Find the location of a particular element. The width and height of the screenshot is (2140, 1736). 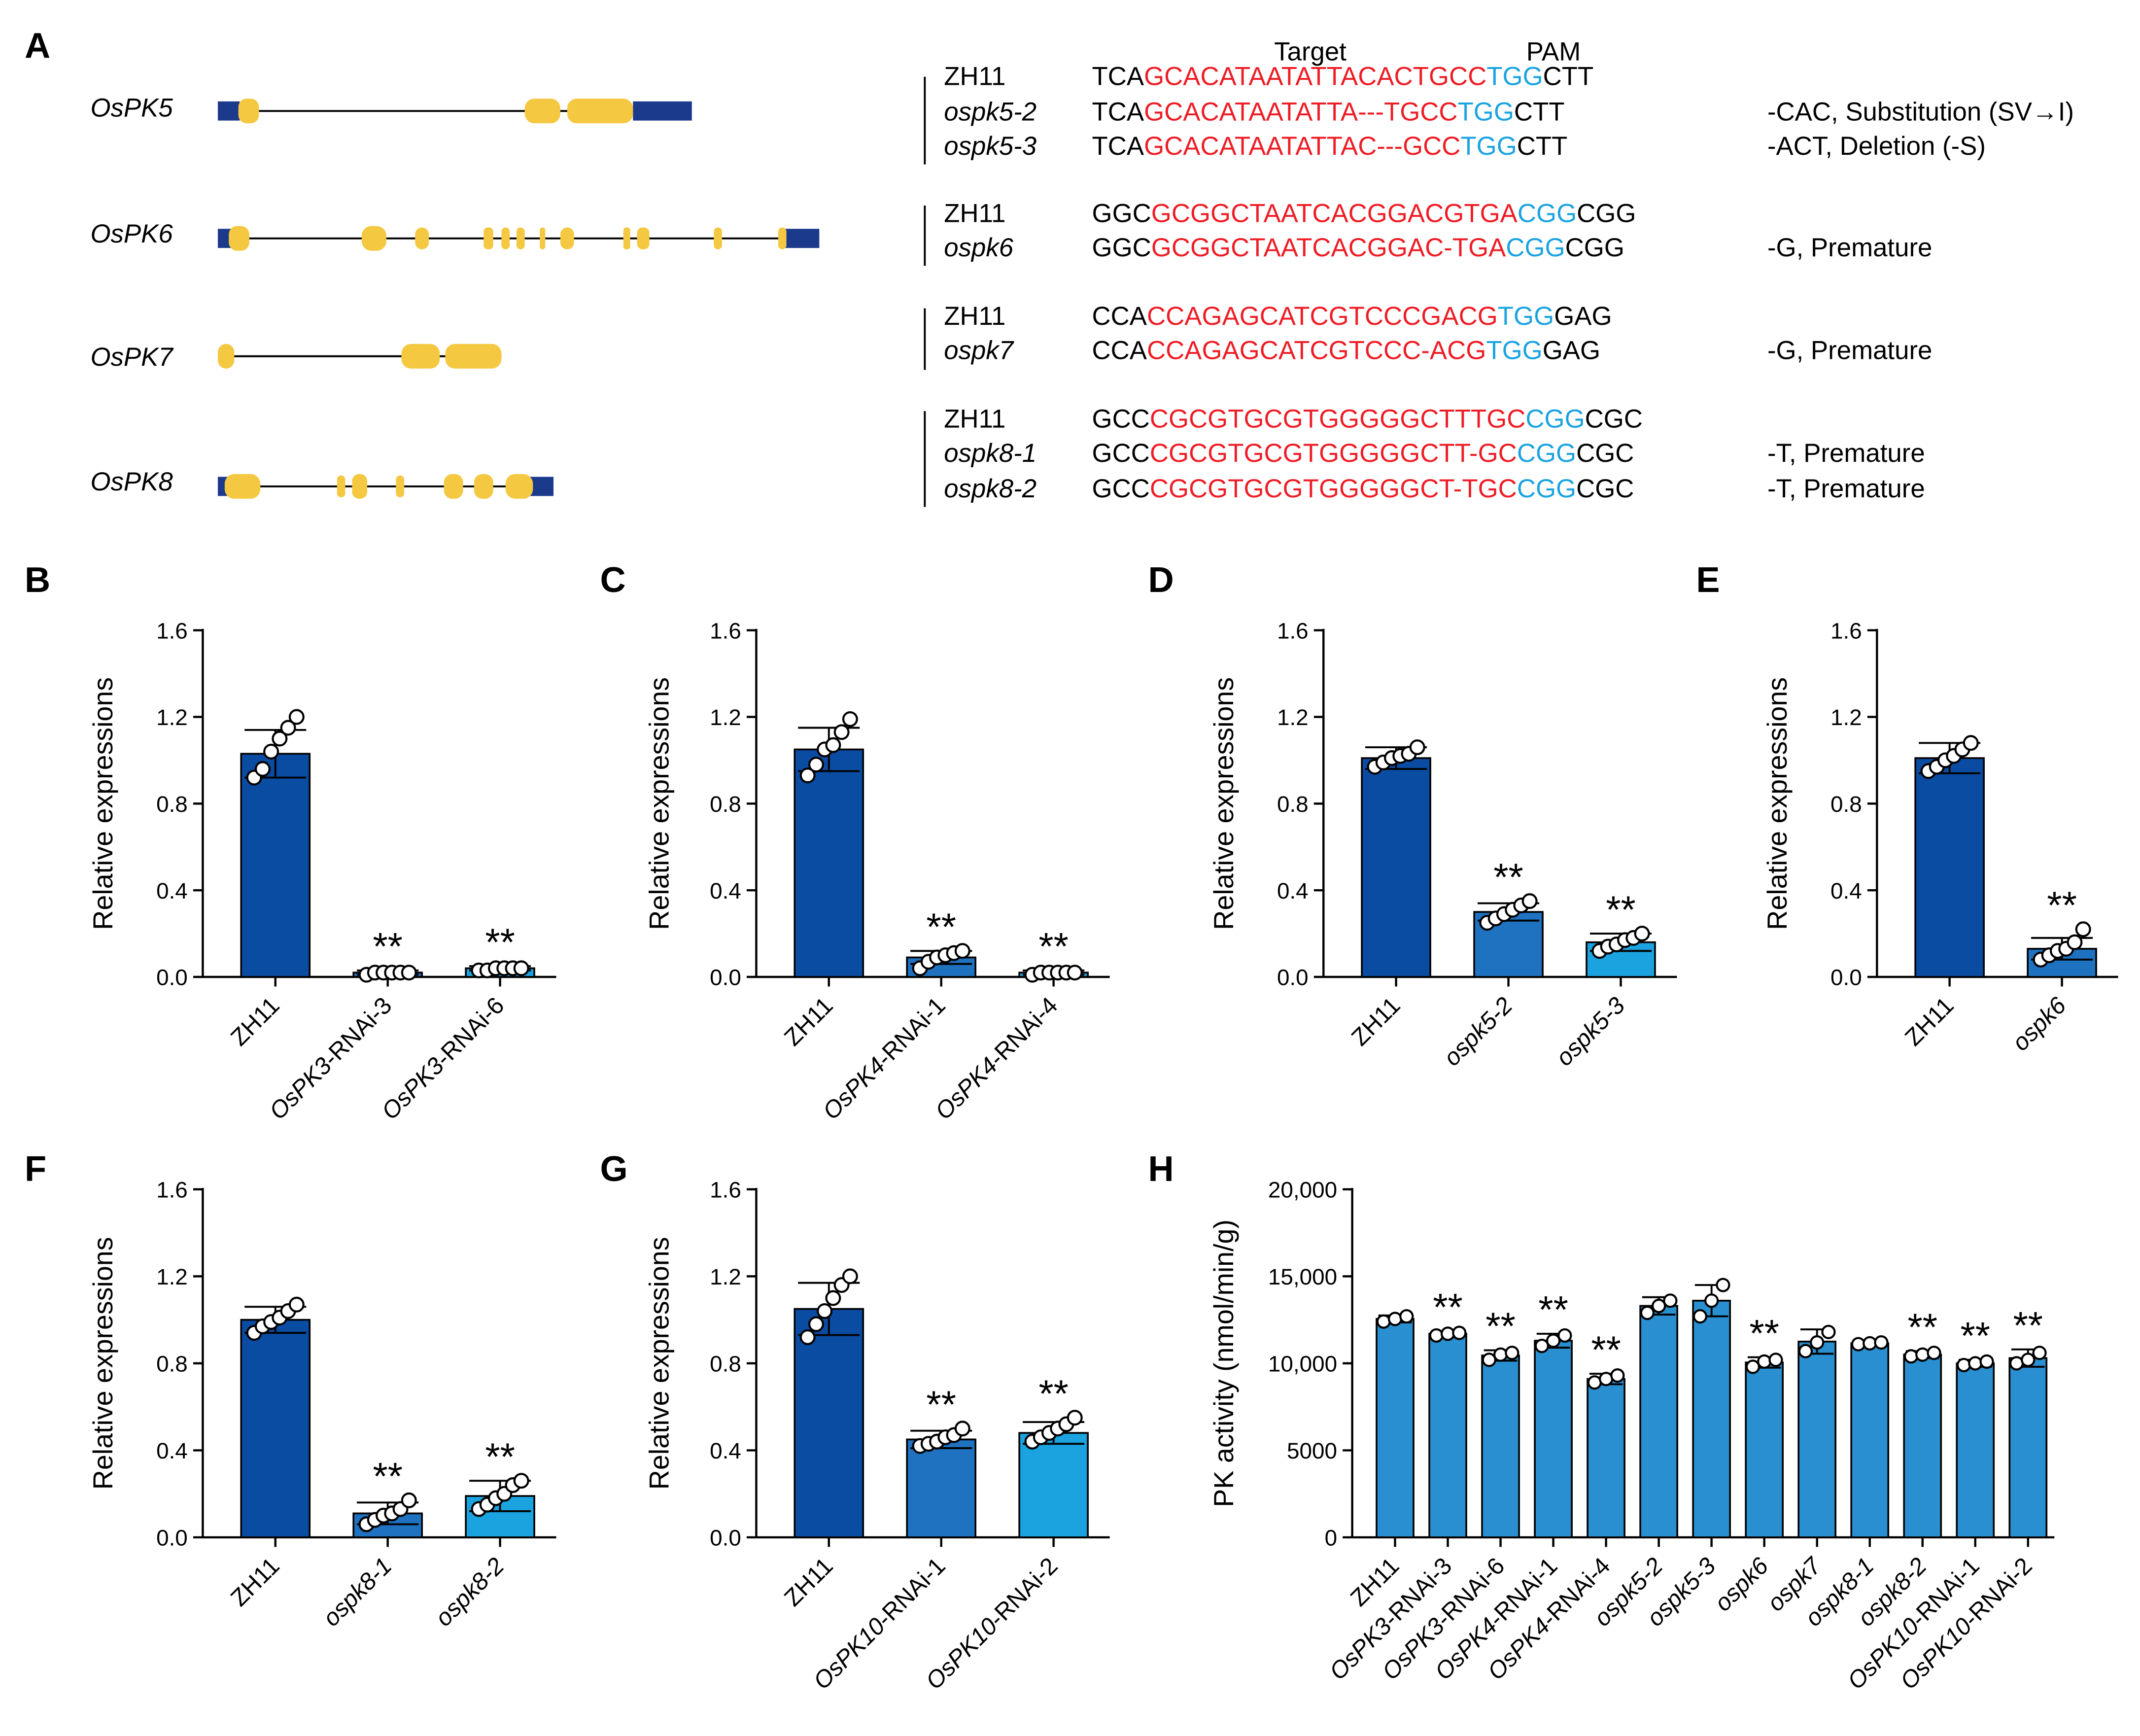

line-name: ospk5-3 is located at coordinates (990, 146).